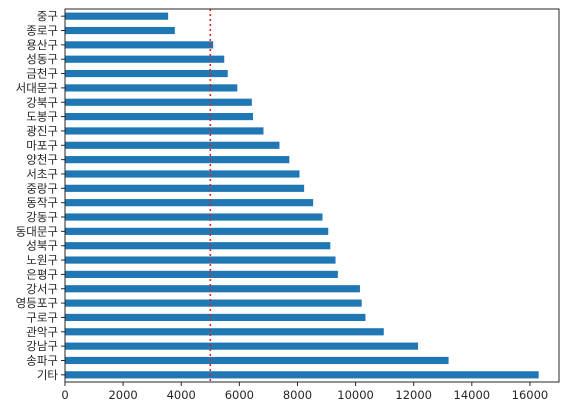 The height and width of the screenshot is (412, 569). I want to click on y-tick-label: 도봉구, so click(42, 117).